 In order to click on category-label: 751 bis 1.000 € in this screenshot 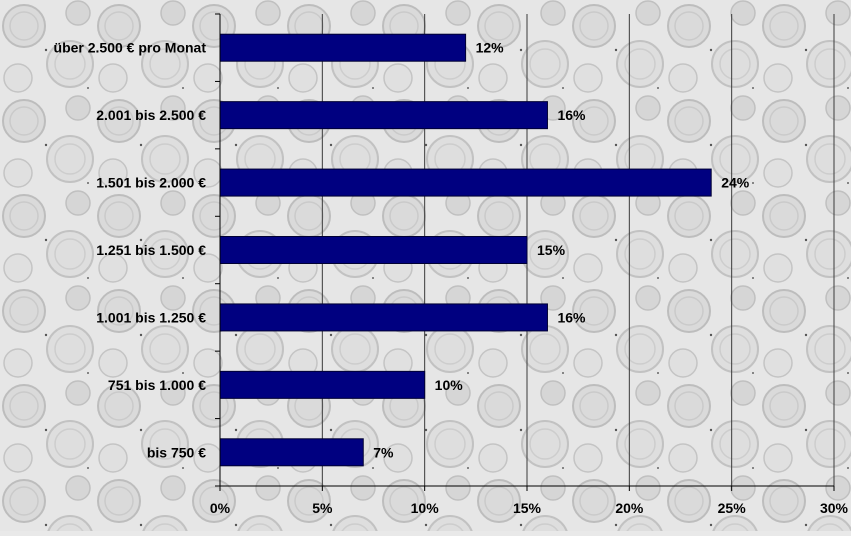, I will do `click(157, 385)`.